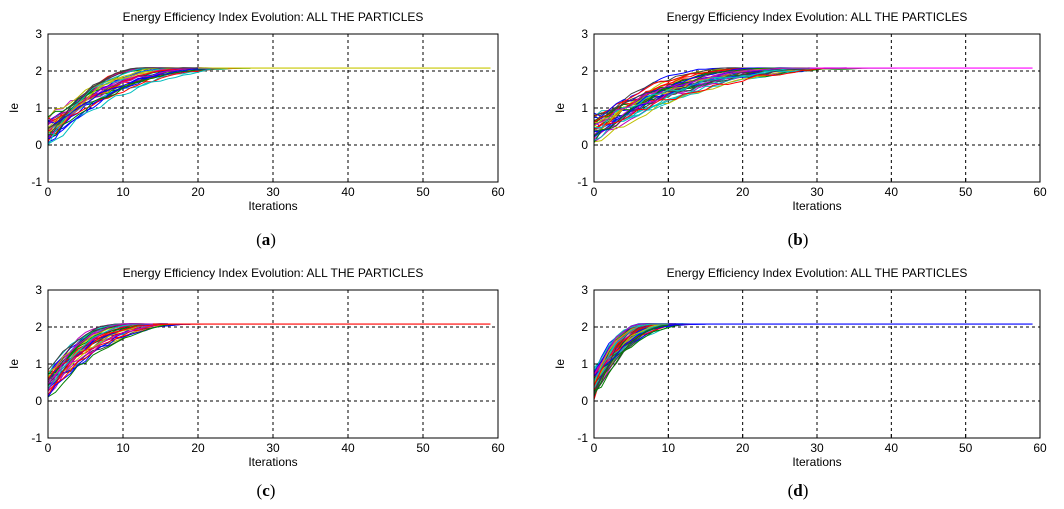 The image size is (1064, 509). I want to click on panel-caption-letter: c, so click(266, 490).